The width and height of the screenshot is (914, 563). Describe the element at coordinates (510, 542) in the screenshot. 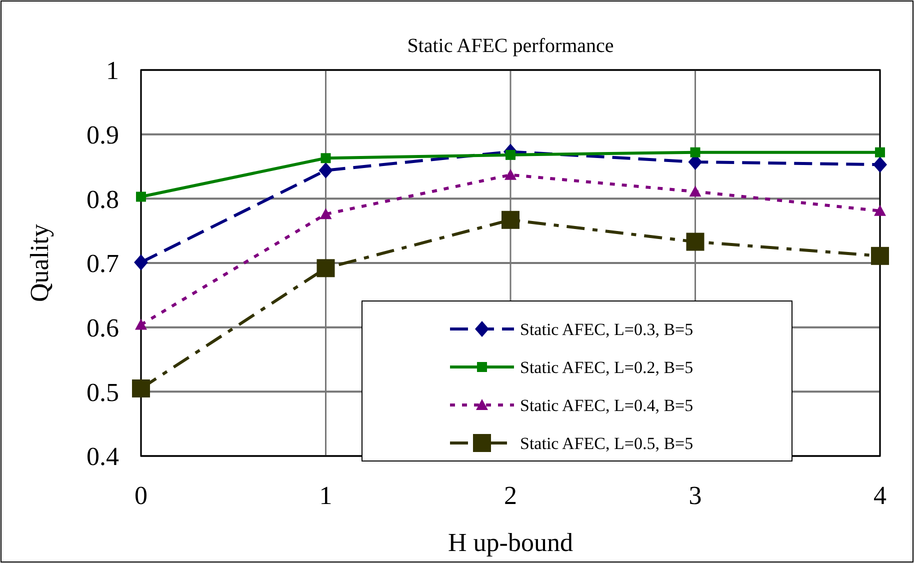

I see `x-axis-title: H up-bound` at that location.